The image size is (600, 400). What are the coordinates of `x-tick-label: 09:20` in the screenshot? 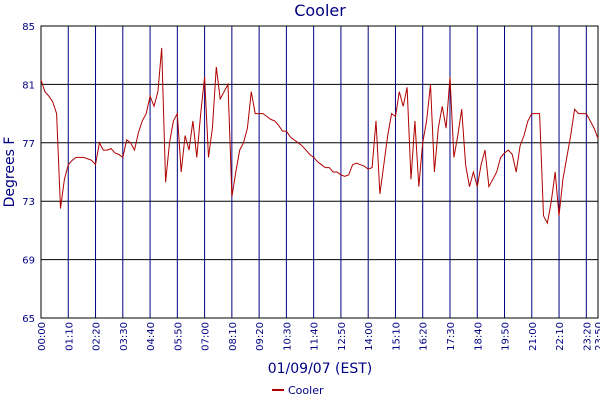 It's located at (260, 336).